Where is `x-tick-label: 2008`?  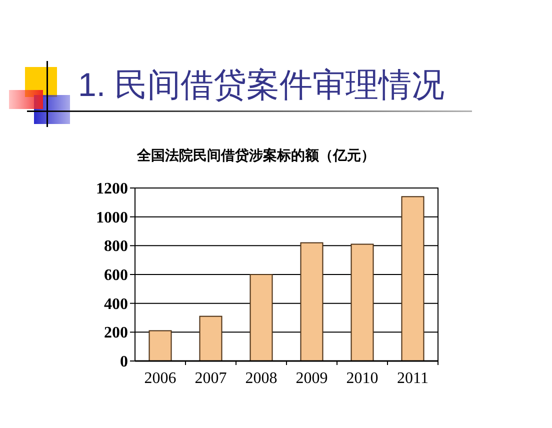
x-tick-label: 2008 is located at coordinates (261, 378).